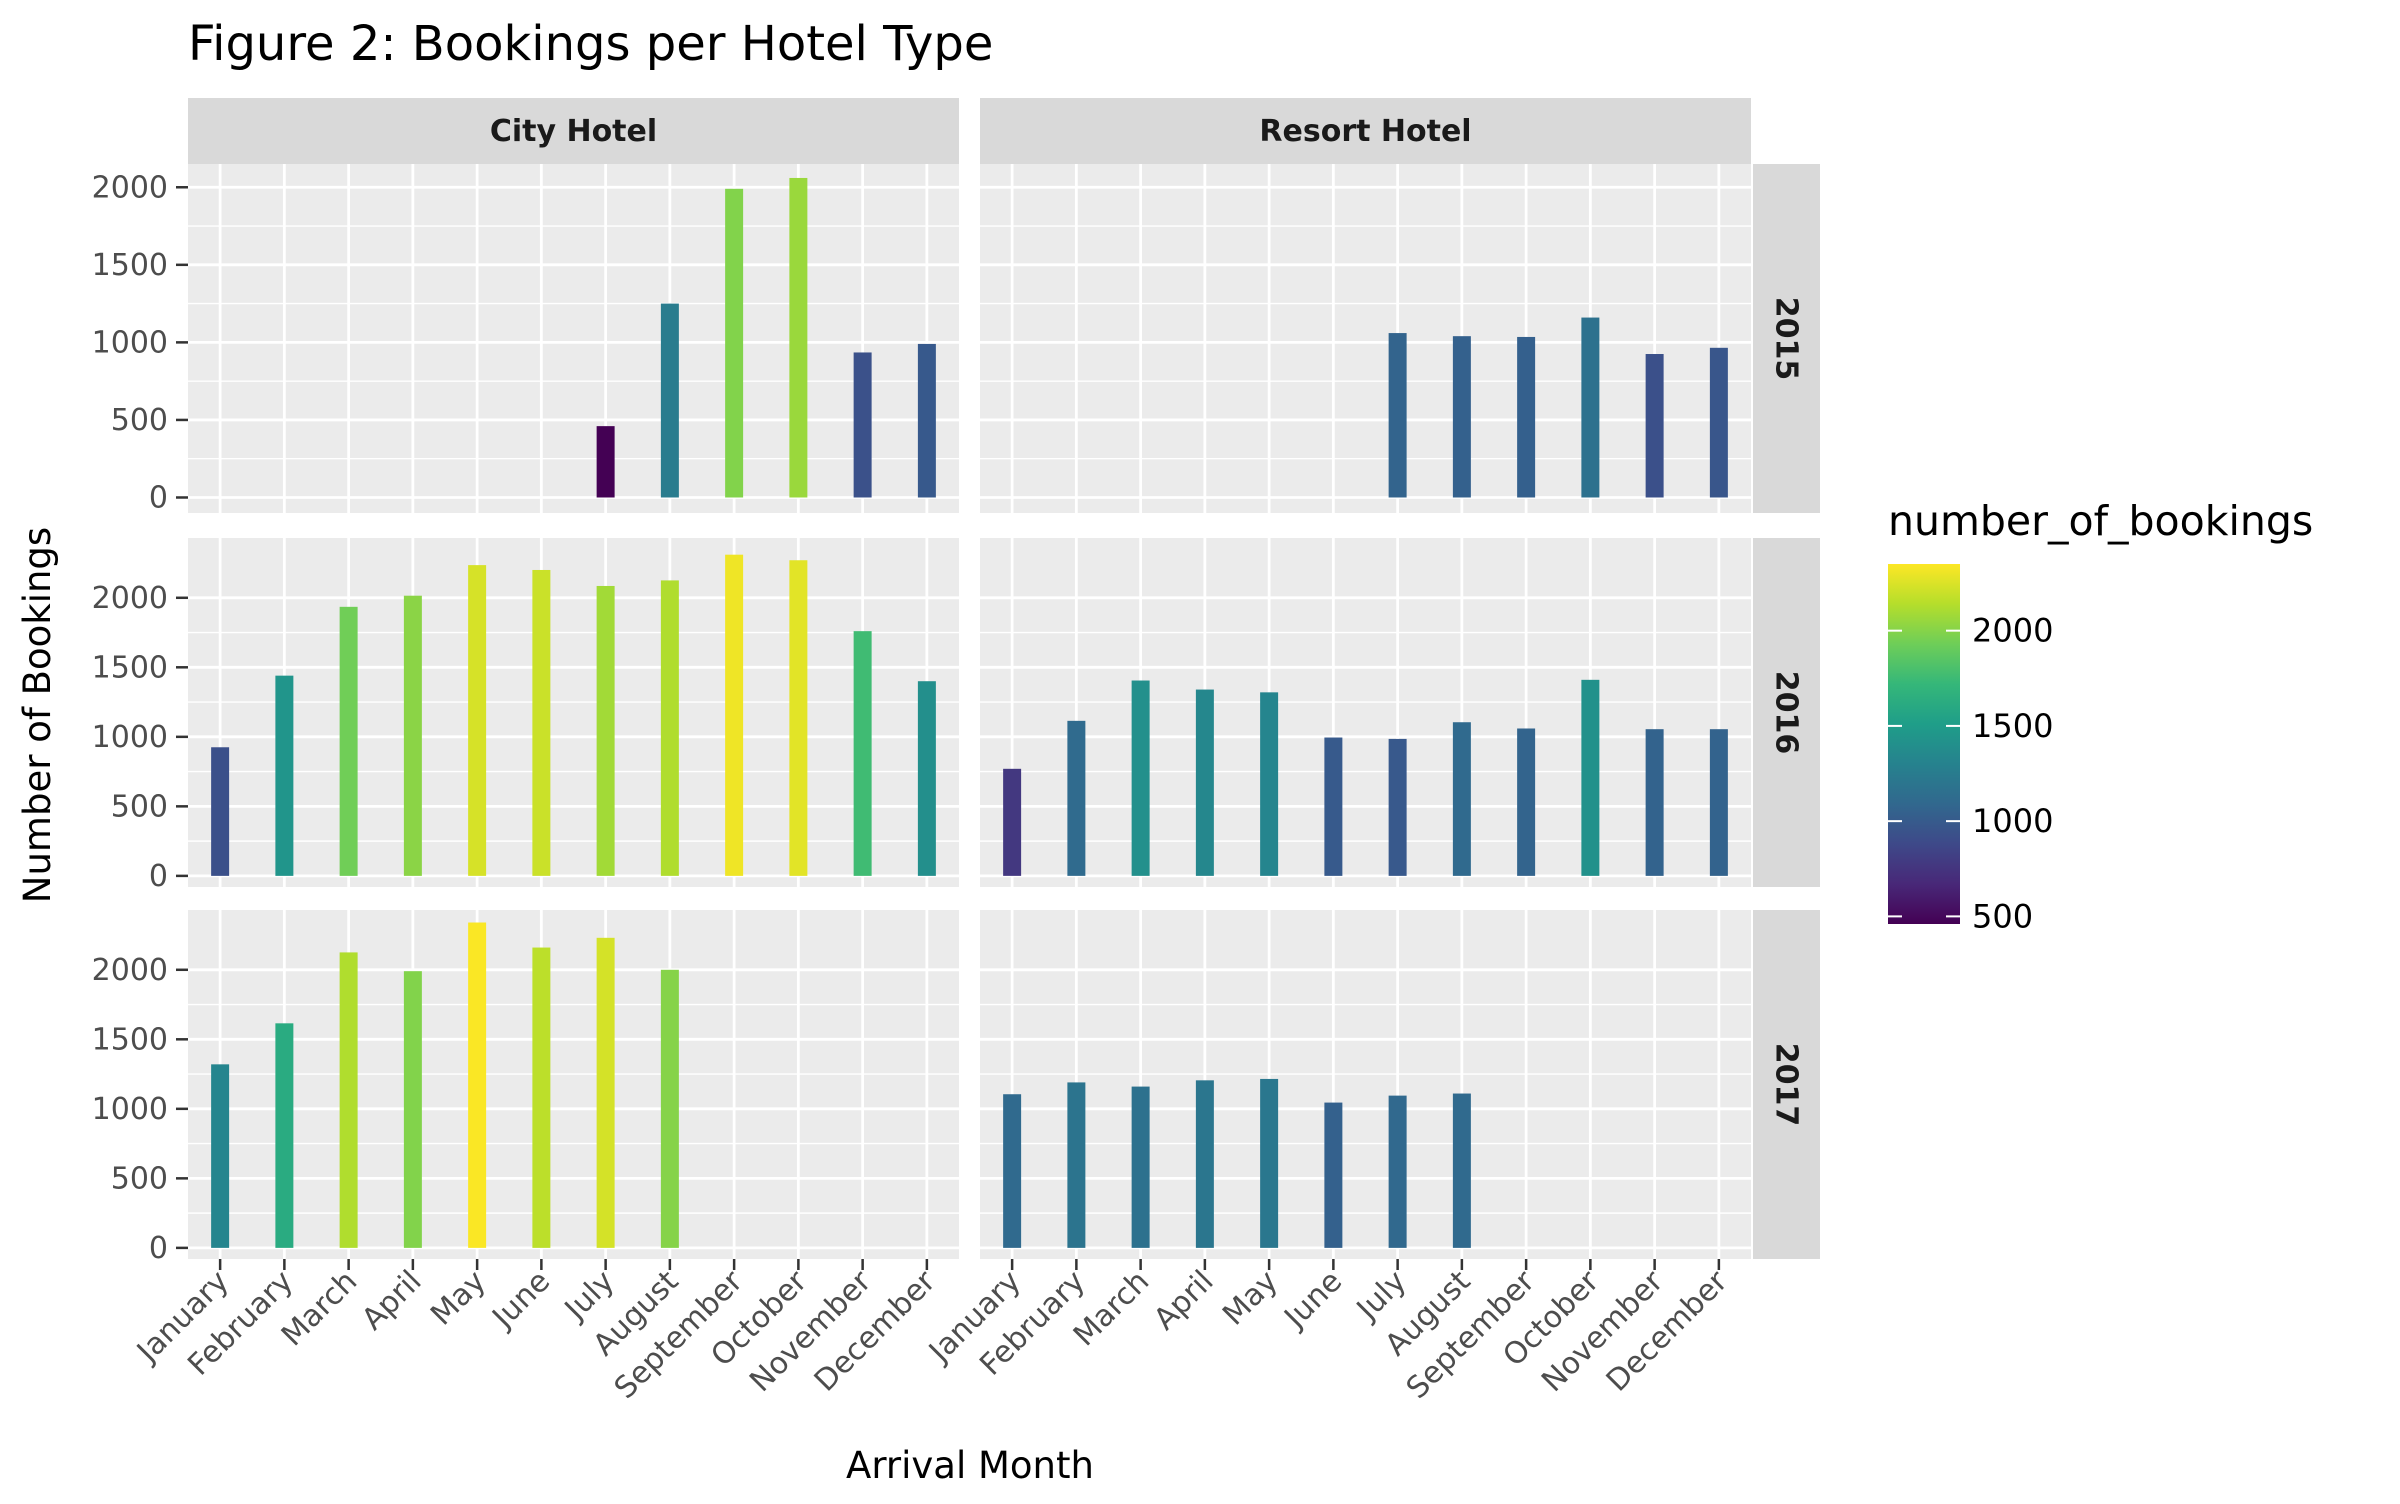 The image size is (2400, 1504). Describe the element at coordinates (1365, 1084) in the screenshot. I see `panel-resort-hotel-2017` at that location.